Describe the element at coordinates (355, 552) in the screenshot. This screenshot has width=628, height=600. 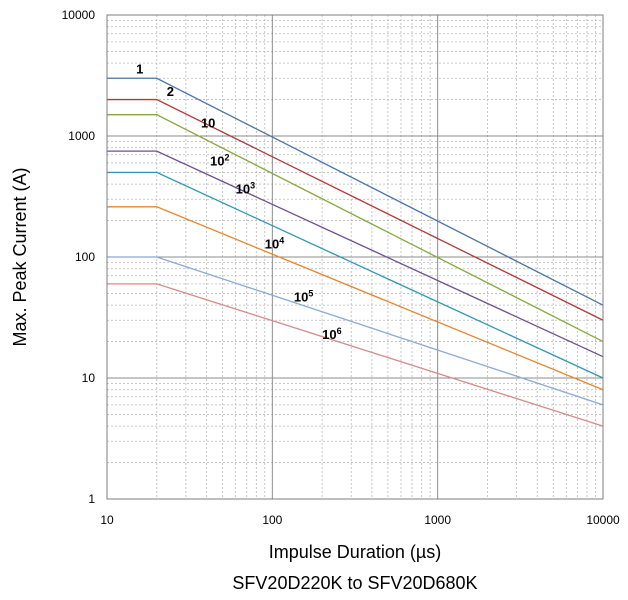
I see `x-axis-title: Impulse Duration (µs)` at that location.